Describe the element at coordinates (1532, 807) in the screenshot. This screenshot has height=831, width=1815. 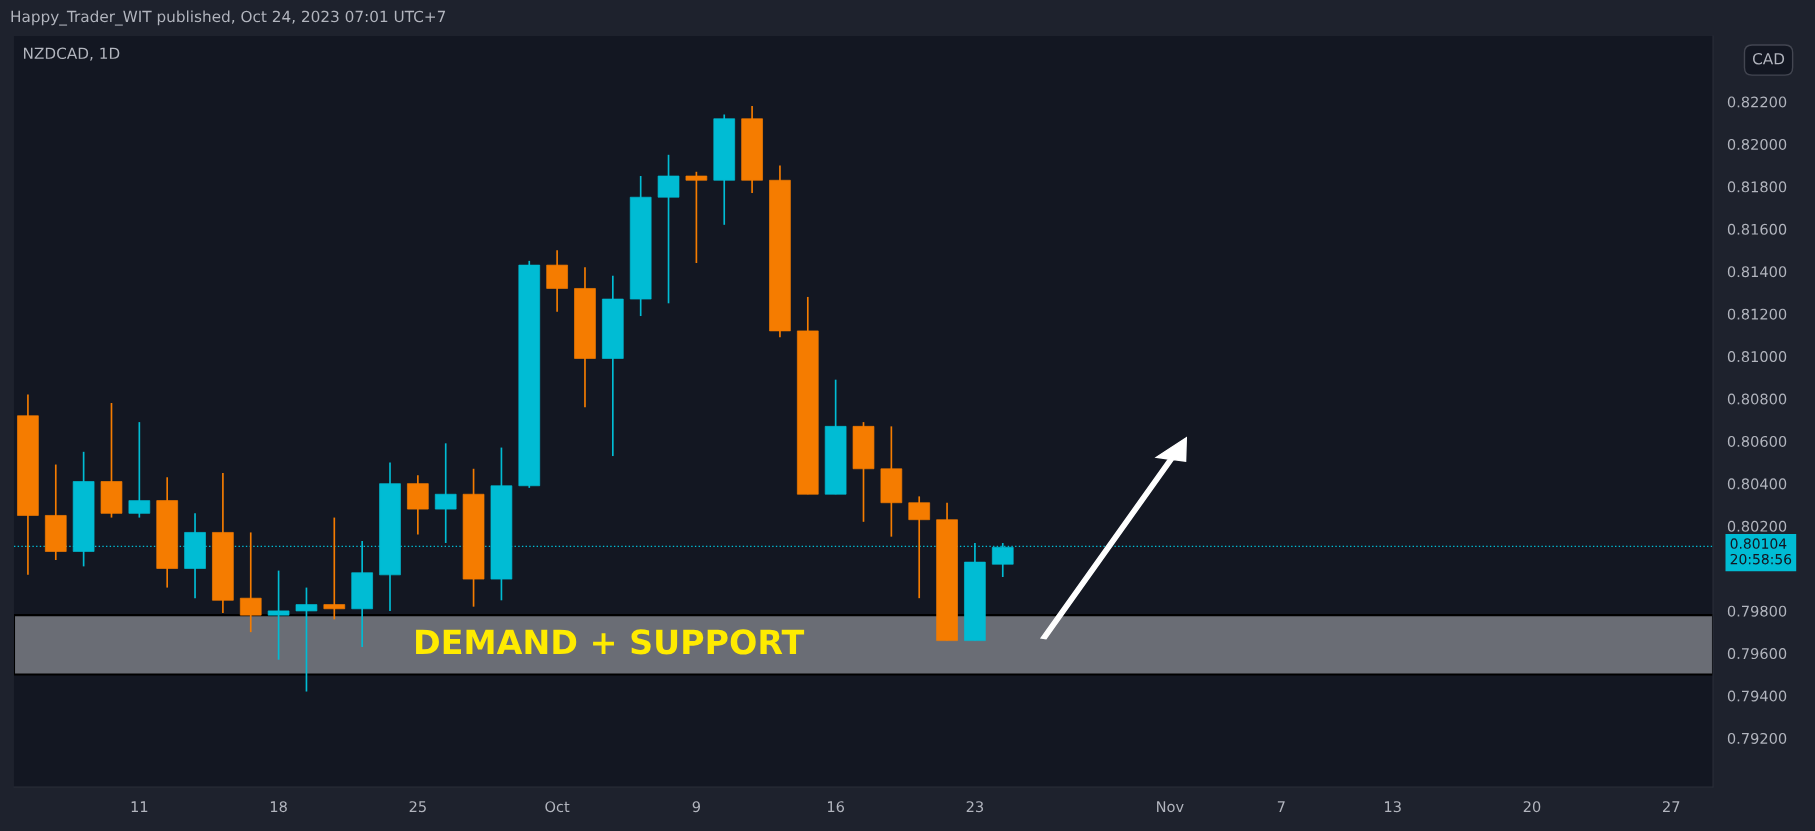
I see `x-tick-label: 20` at that location.